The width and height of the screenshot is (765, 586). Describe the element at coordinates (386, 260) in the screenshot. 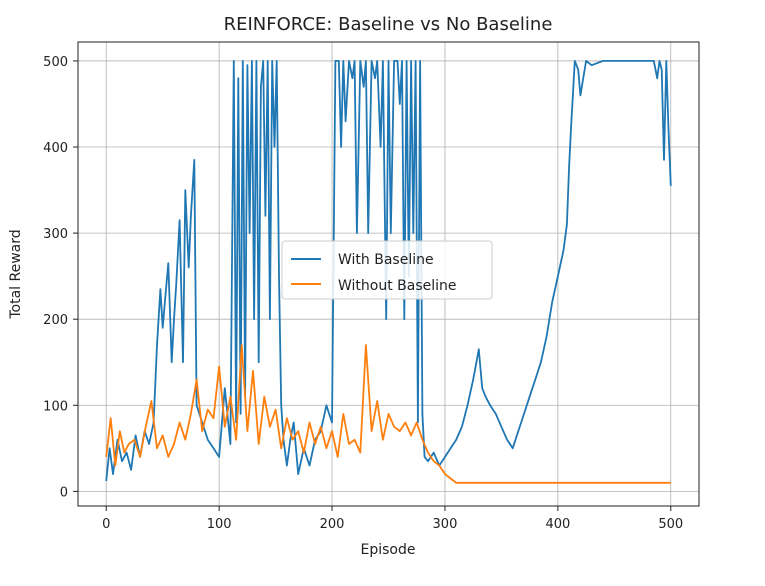

I see `legend-label-with-baseline: With Baseline` at that location.